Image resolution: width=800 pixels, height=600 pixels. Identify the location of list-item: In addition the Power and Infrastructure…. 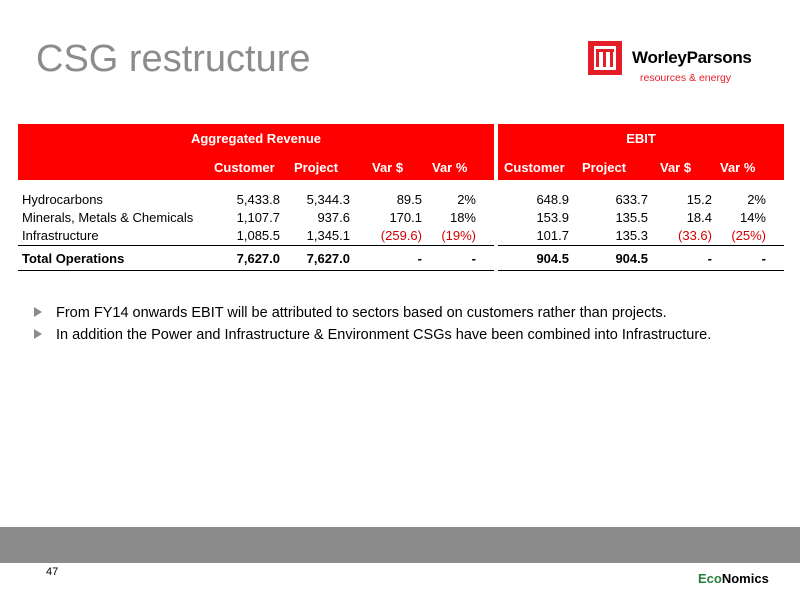
(394, 335).